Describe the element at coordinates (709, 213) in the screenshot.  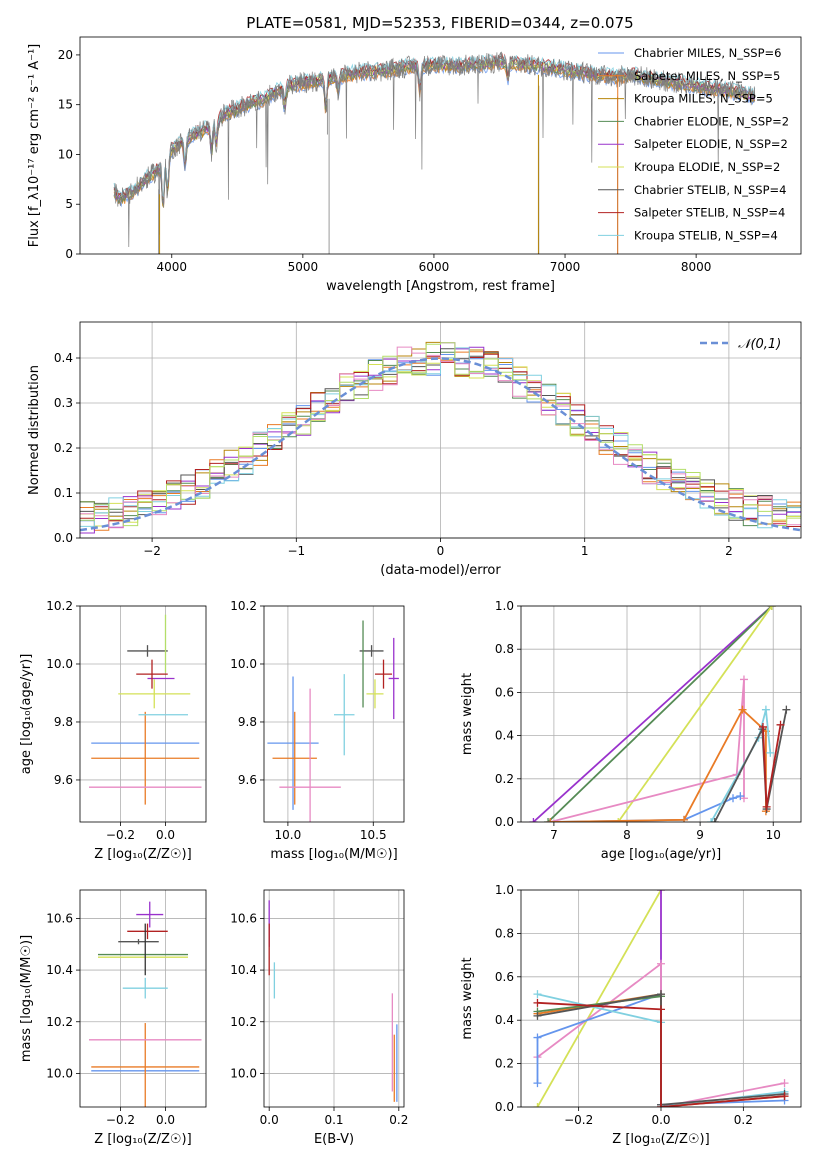
I see `legend-label: Salpeter STELIB, N_SSP=4` at that location.